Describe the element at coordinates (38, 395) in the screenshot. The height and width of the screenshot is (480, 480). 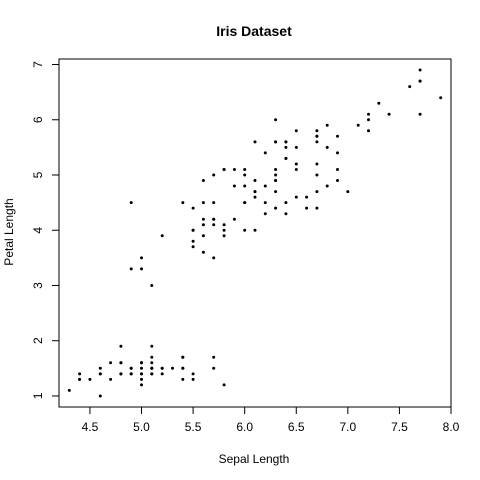
I see `y-tick-label: 1` at that location.